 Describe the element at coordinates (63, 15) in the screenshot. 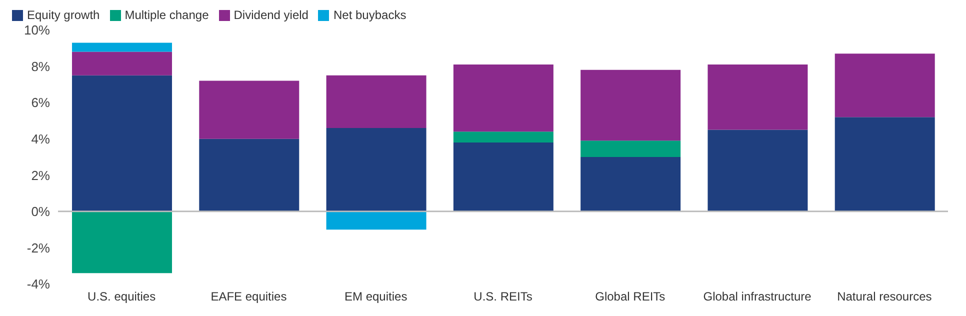

I see `legend-label: Equity growth` at that location.